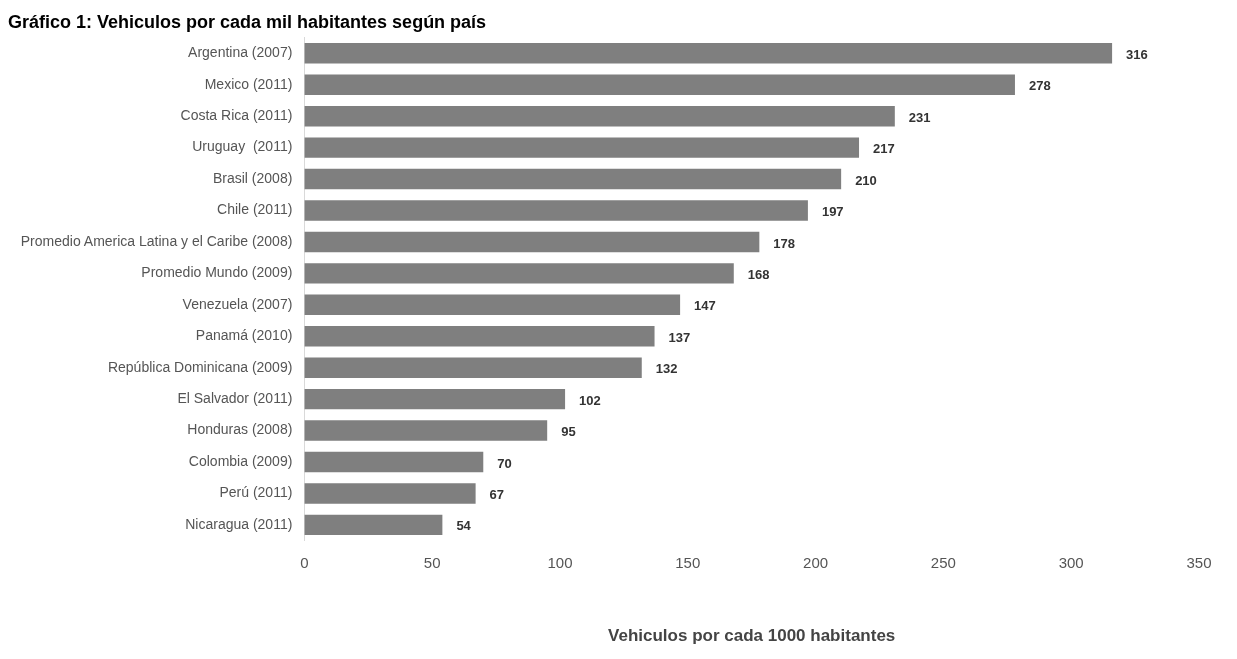 This screenshot has height=659, width=1237. What do you see at coordinates (679, 337) in the screenshot?
I see `data-label: 137` at bounding box center [679, 337].